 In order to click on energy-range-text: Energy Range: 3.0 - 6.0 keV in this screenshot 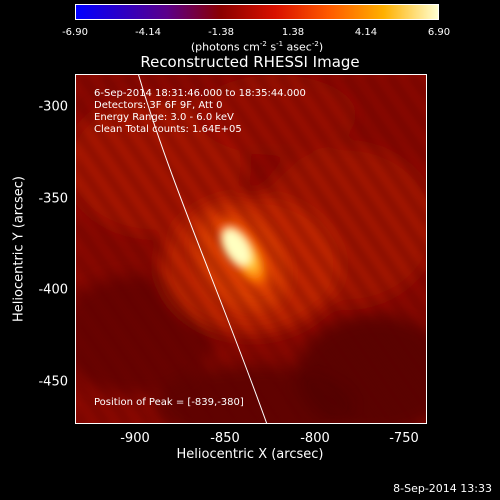, I will do `click(164, 117)`.